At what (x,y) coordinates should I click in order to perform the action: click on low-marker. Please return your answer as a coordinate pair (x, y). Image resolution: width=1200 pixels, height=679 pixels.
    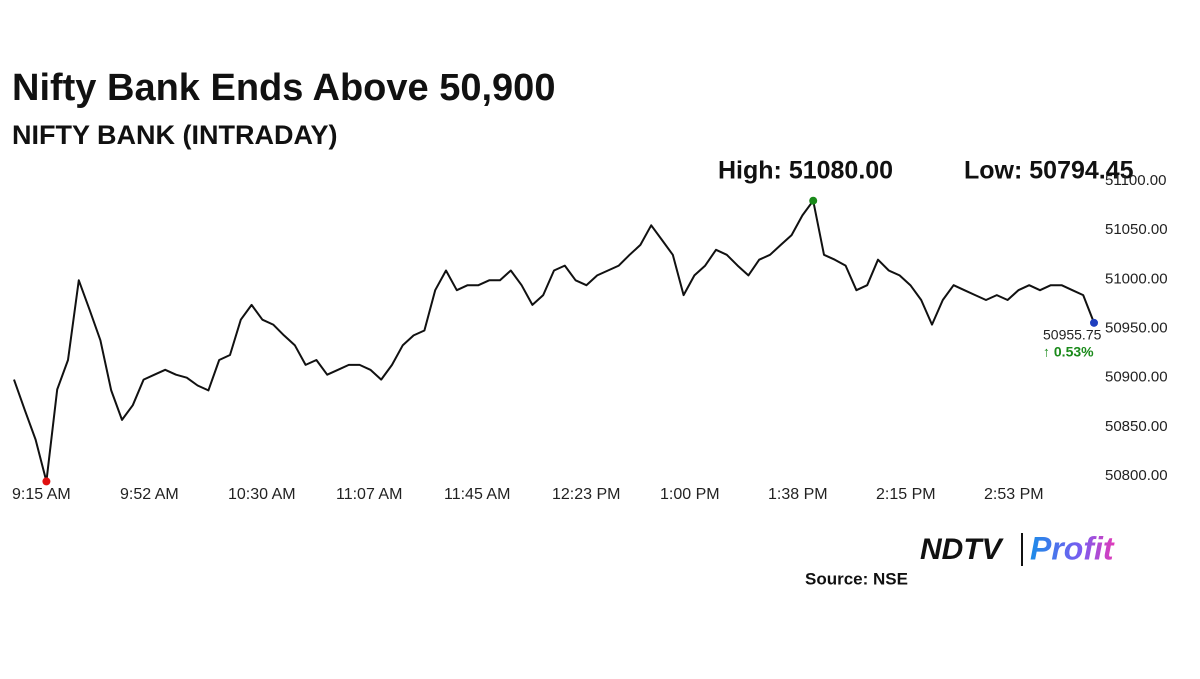
    Looking at the image, I should click on (46, 481).